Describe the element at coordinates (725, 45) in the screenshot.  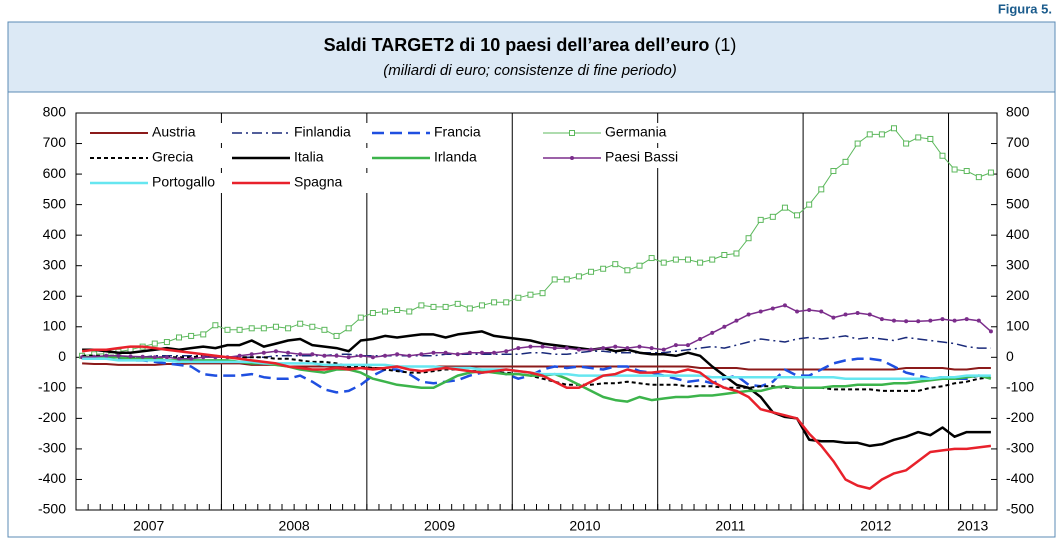
I see `title-note: (1)` at that location.